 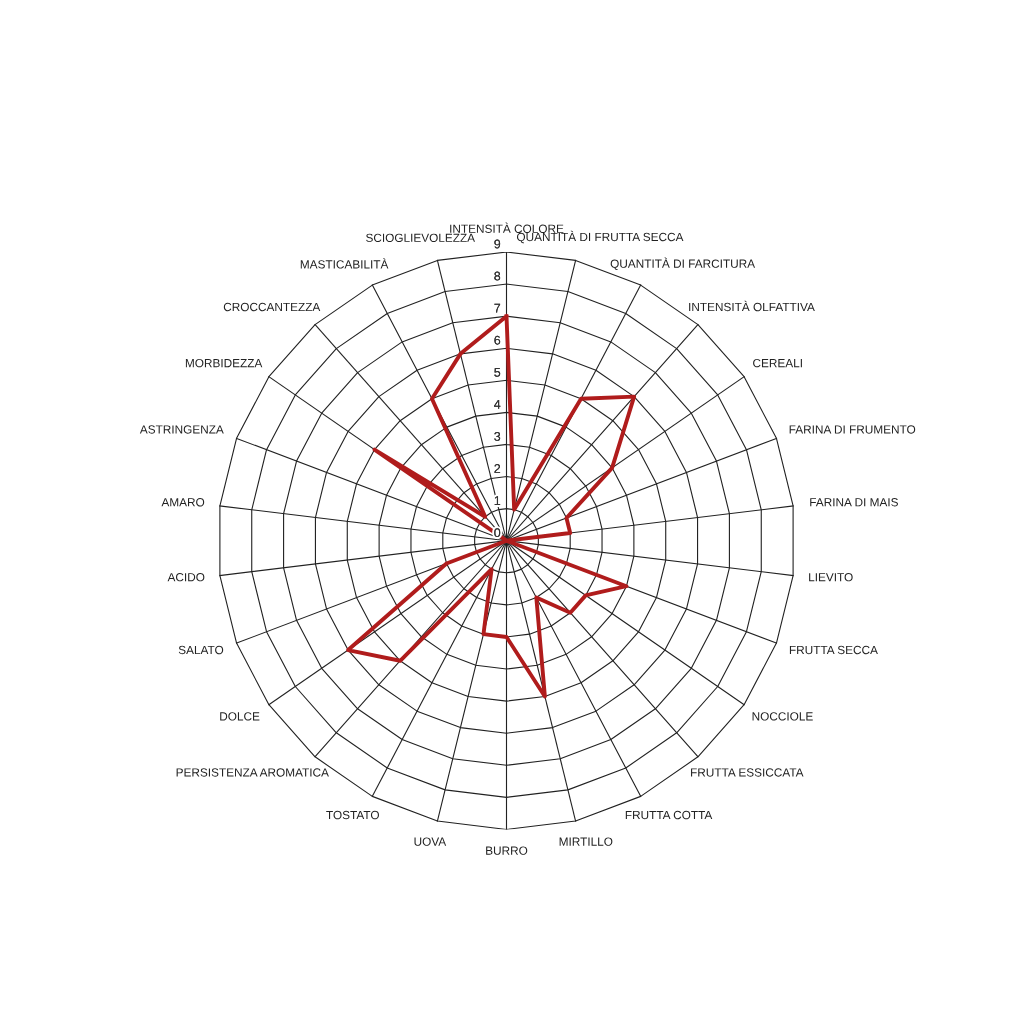 What do you see at coordinates (497, 244) in the screenshot?
I see `y-tick-label: 9` at bounding box center [497, 244].